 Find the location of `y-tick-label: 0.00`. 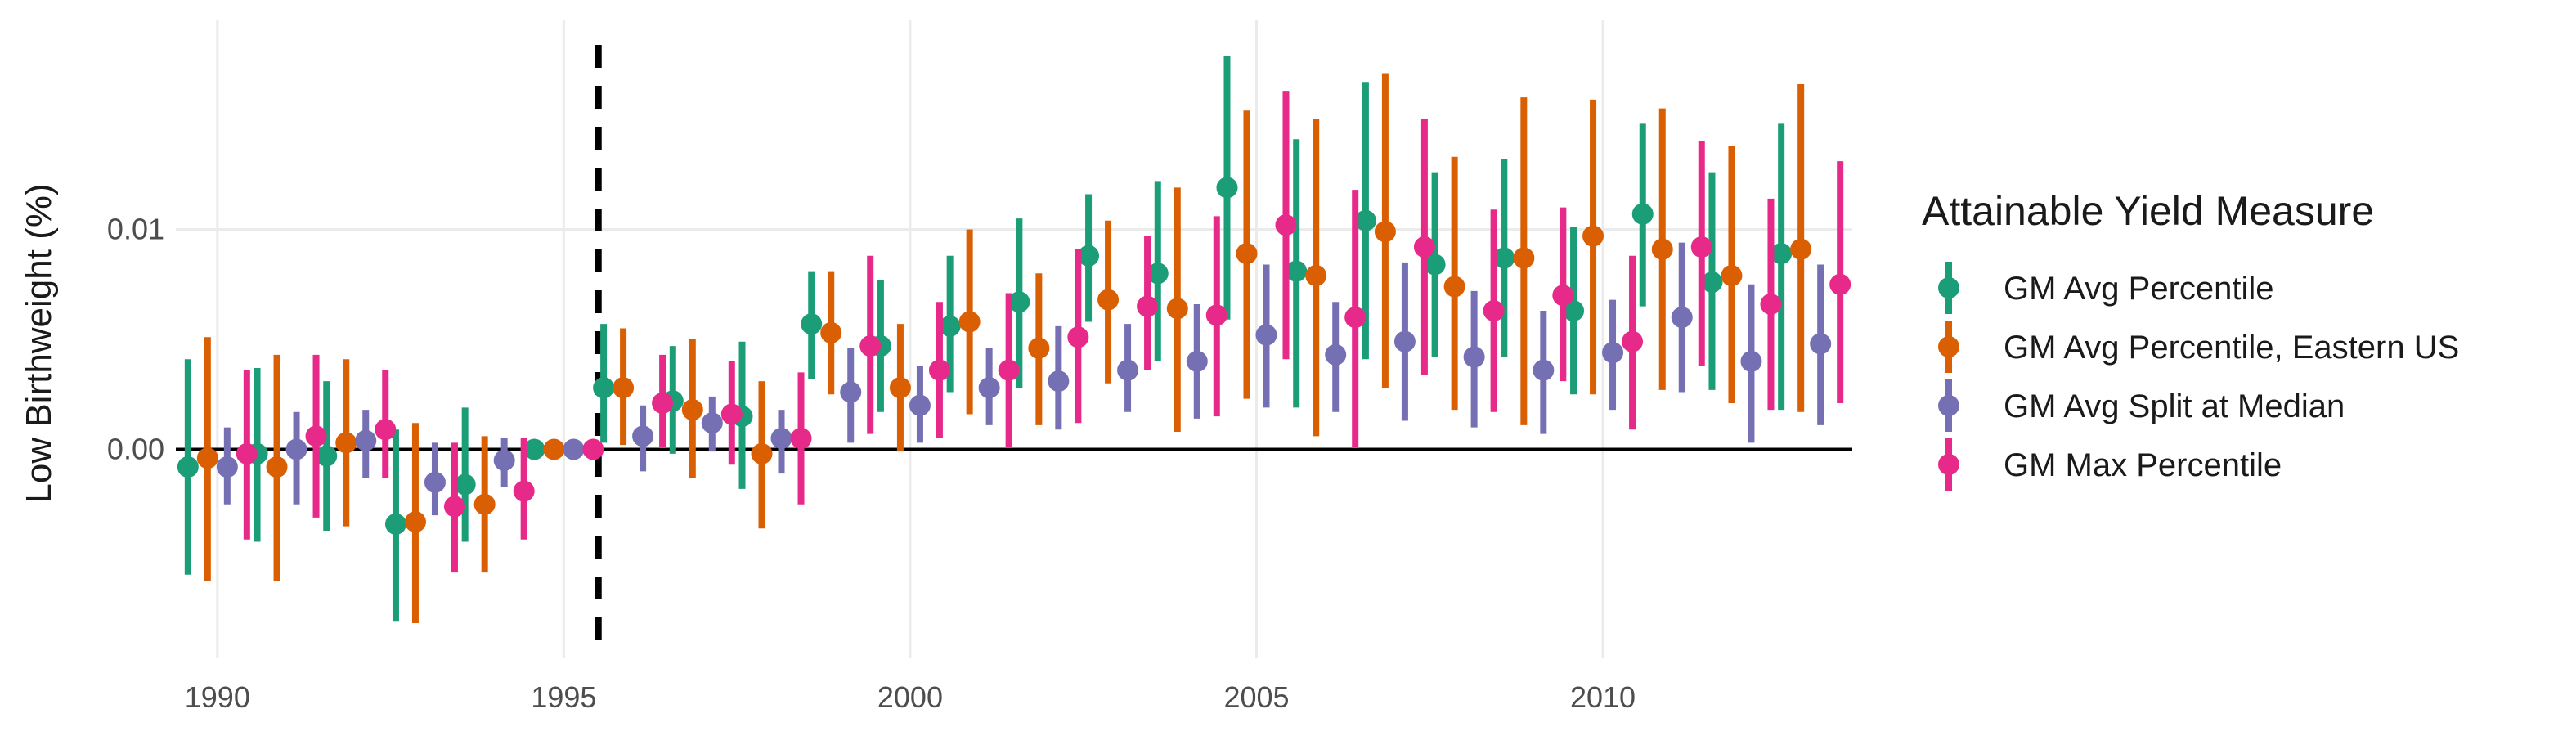

y-tick-label: 0.00 is located at coordinates (135, 448).